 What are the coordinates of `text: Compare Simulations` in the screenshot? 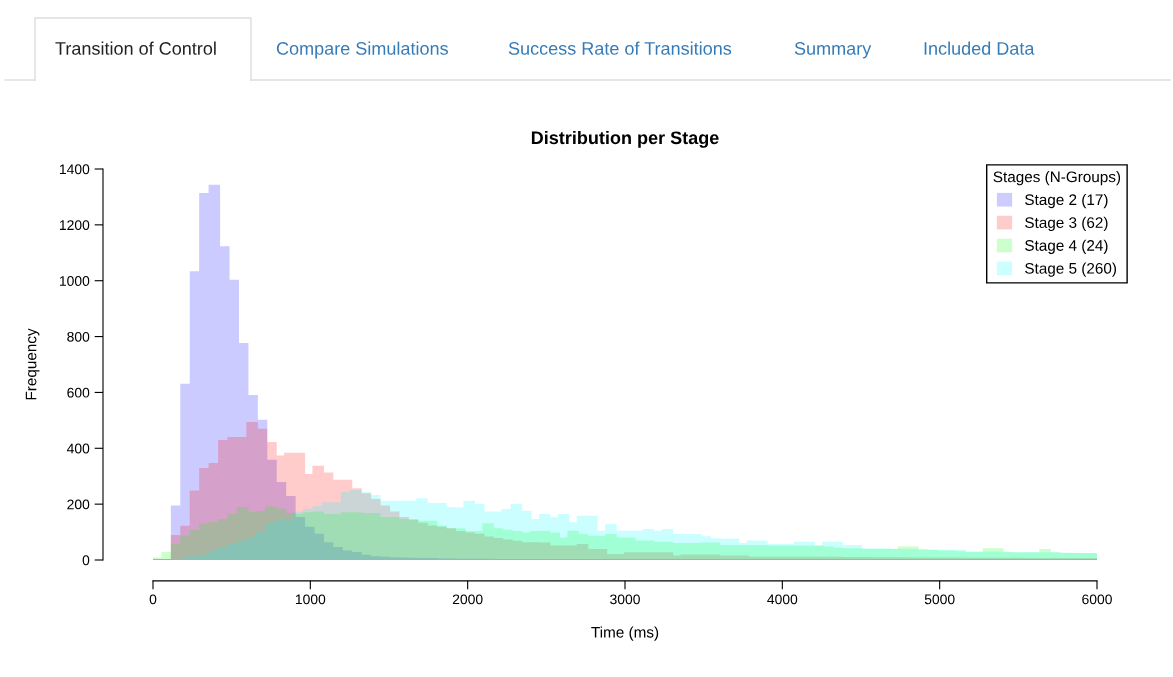 It's located at (362, 50).